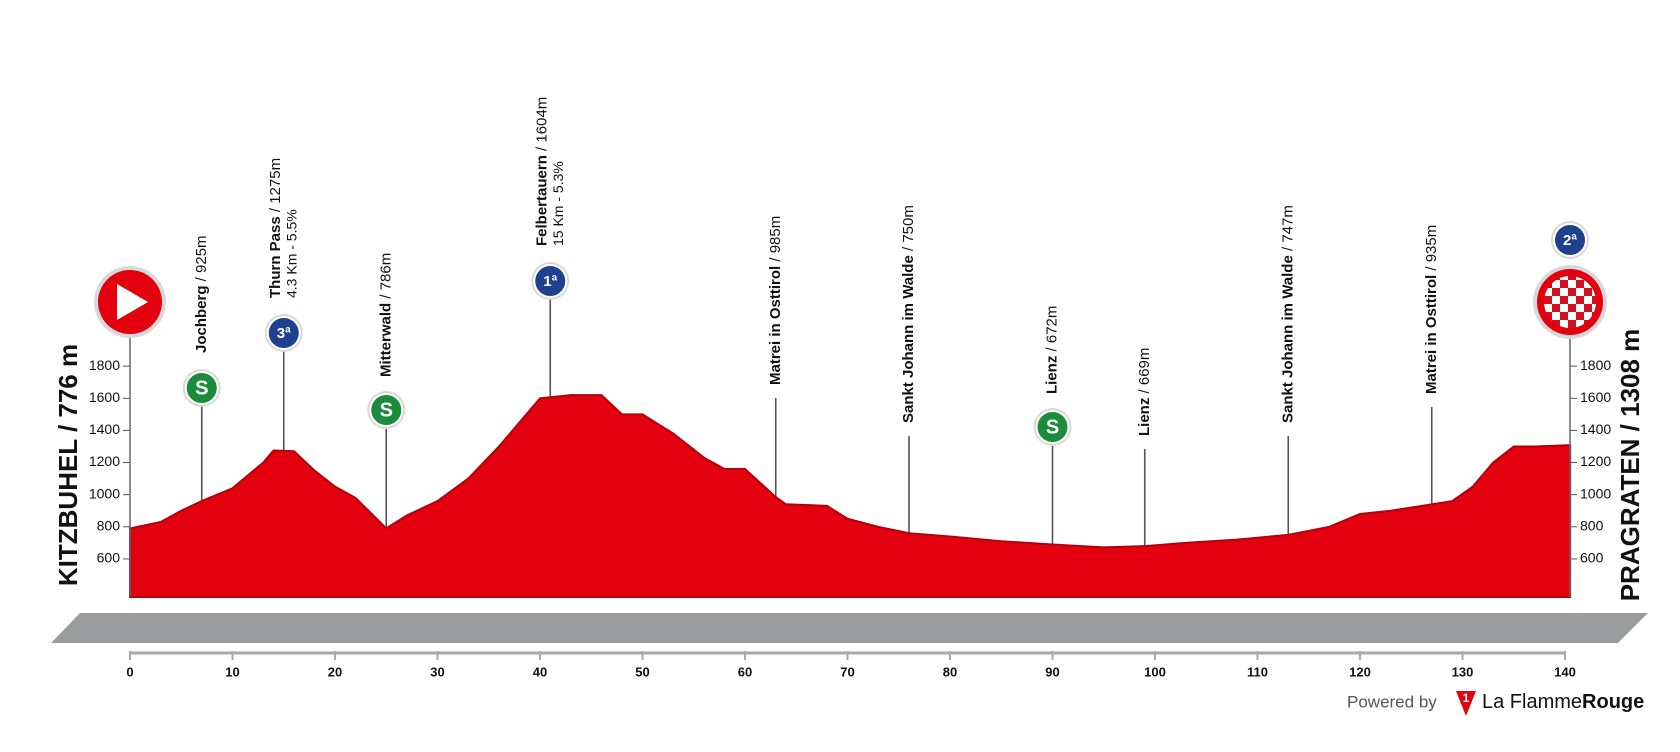 The image size is (1680, 752). I want to click on waypoint-label: Sankt Johann im Walde / 747m, so click(1287, 314).